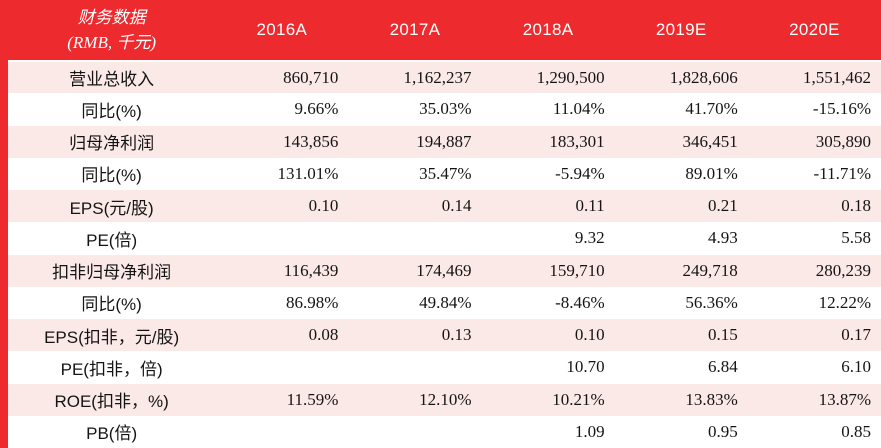 The height and width of the screenshot is (448, 881). I want to click on table-row-deducted-eps: EPS(扣非，元/股) 0.08 0.13 0.10 0.15 0.17, so click(444, 335).